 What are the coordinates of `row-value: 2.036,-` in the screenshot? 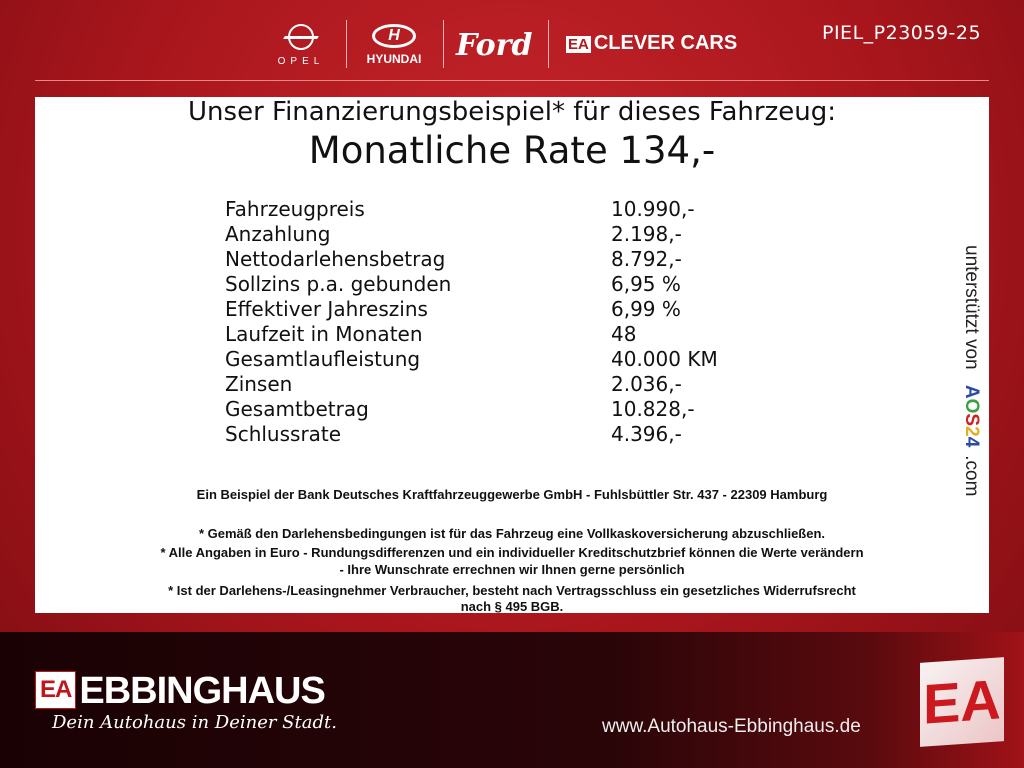 It's located at (646, 384).